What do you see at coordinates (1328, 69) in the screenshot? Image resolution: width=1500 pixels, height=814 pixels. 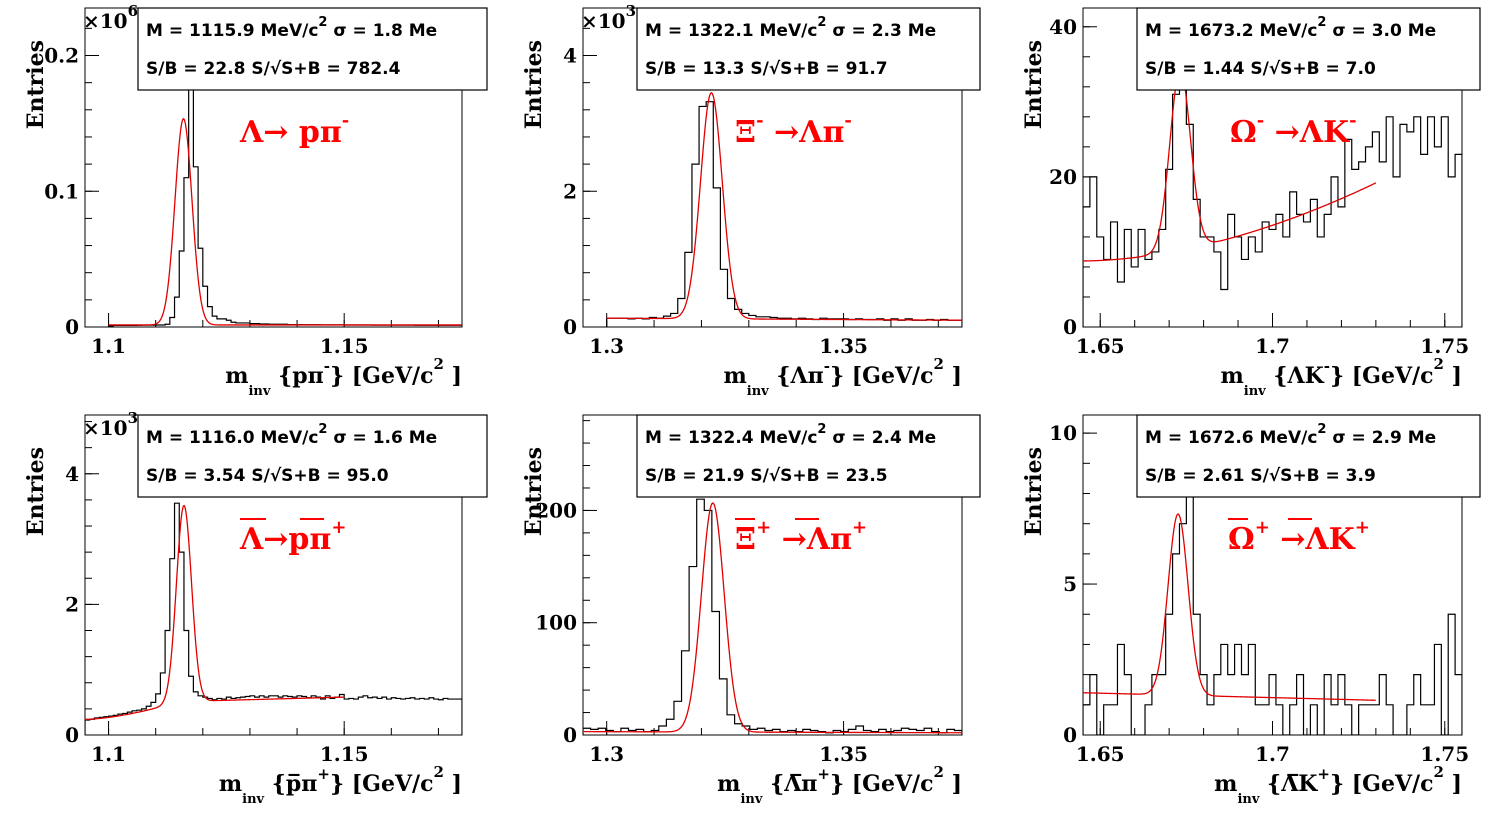 I see `stats-significance-value: S+B = 7.0` at bounding box center [1328, 69].